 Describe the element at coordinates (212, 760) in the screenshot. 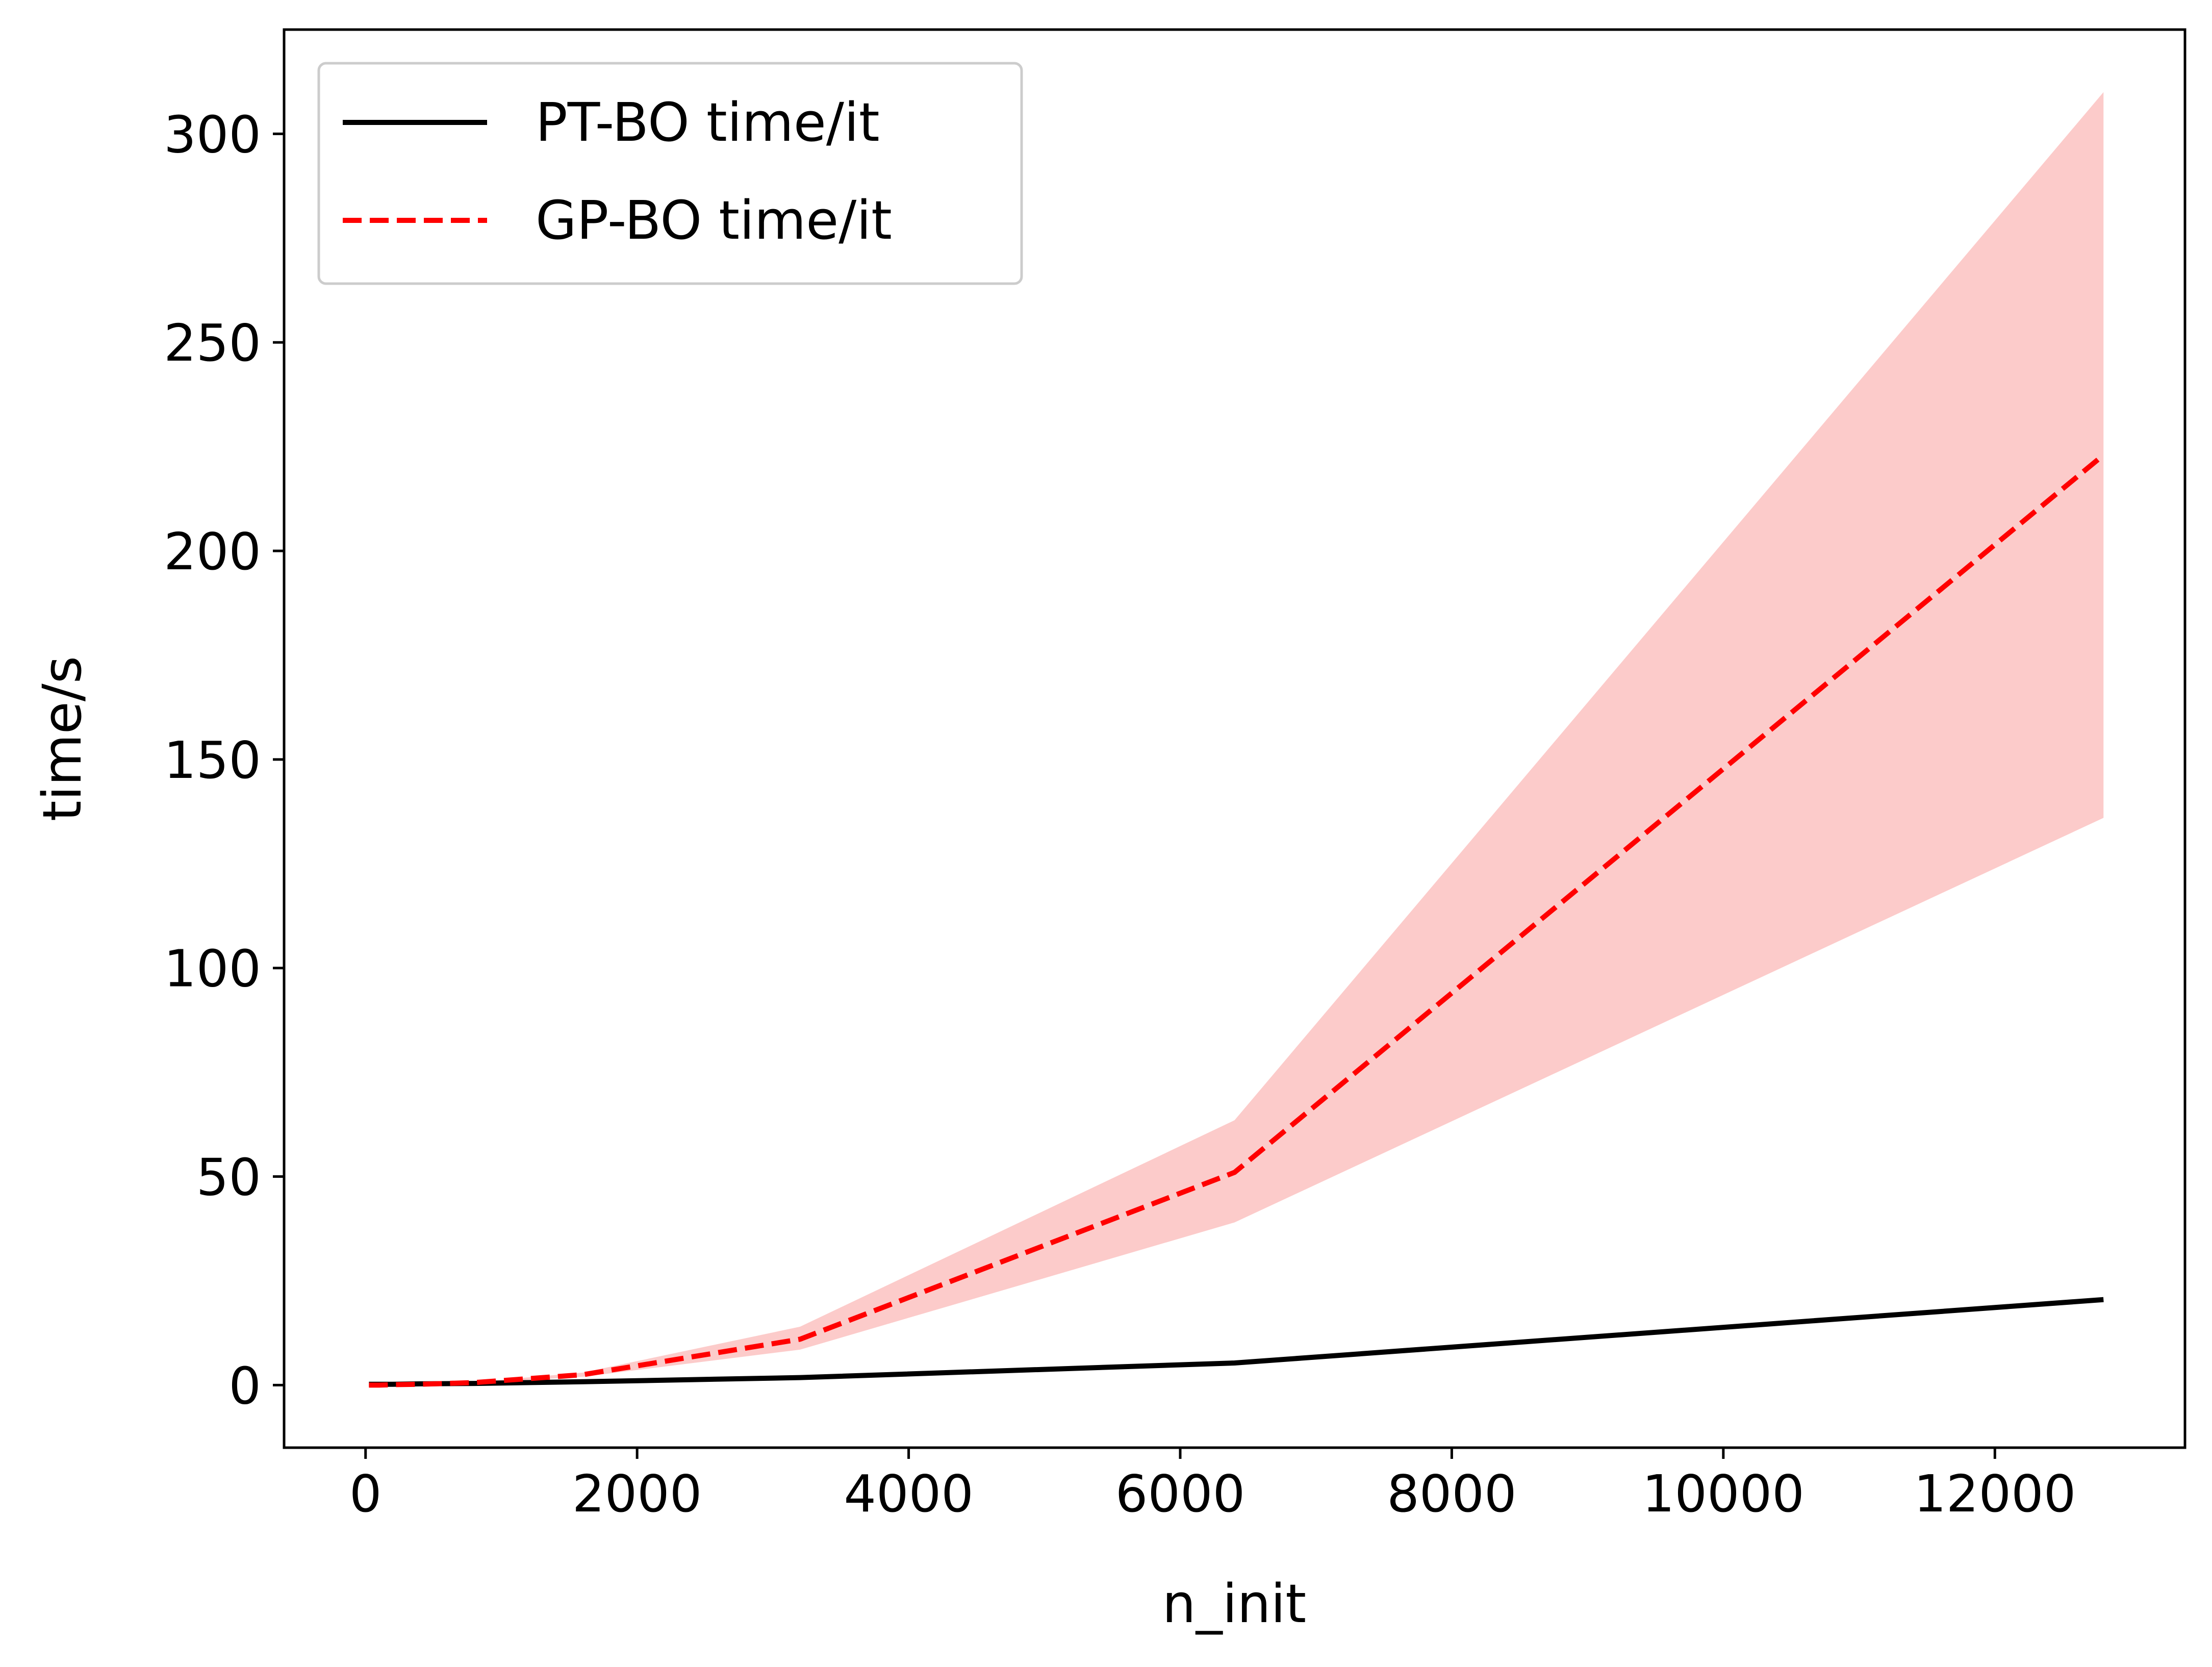

I see `y-tick-label-3: 150` at that location.